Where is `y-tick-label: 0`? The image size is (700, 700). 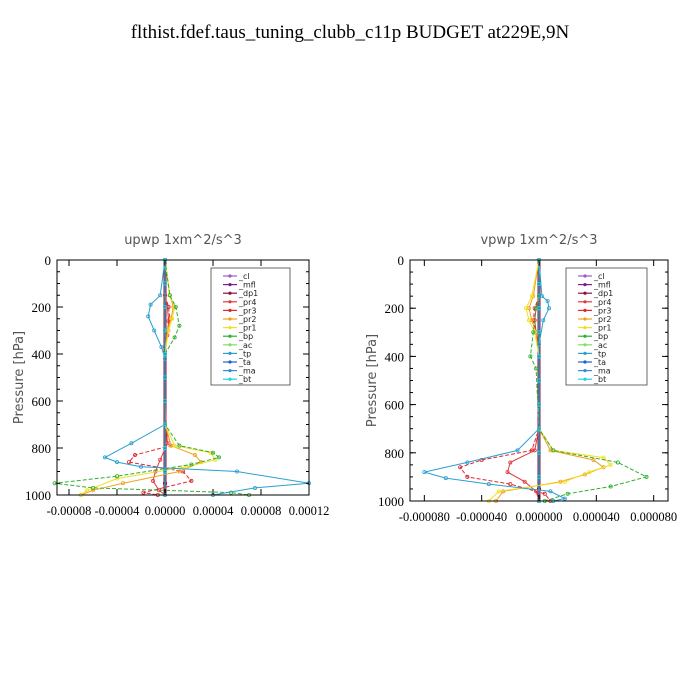 y-tick-label: 0 is located at coordinates (48, 260).